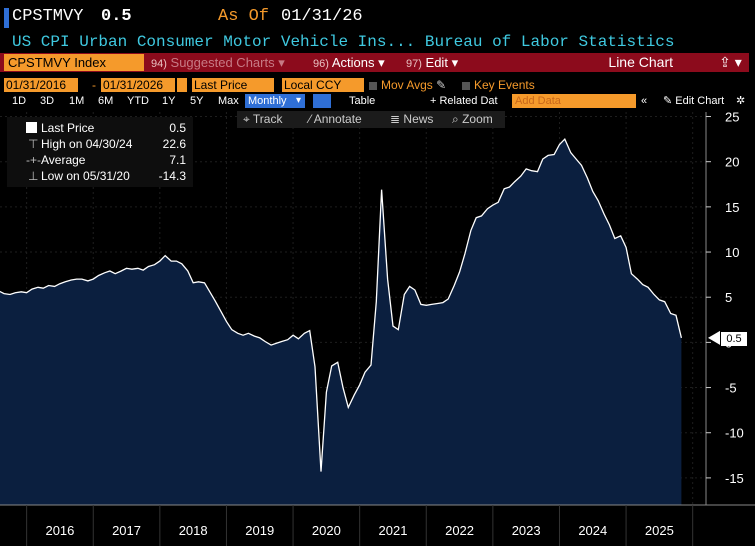 The image size is (755, 546). Describe the element at coordinates (730, 62) in the screenshot. I see `share-icon: ⇪ ▾` at that location.